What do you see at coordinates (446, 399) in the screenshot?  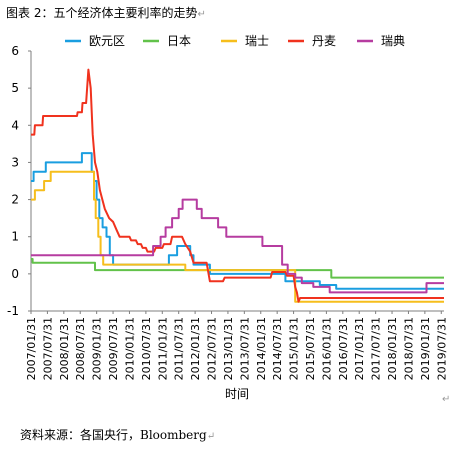 I see `paragraph-mark-end: ↵` at bounding box center [446, 399].